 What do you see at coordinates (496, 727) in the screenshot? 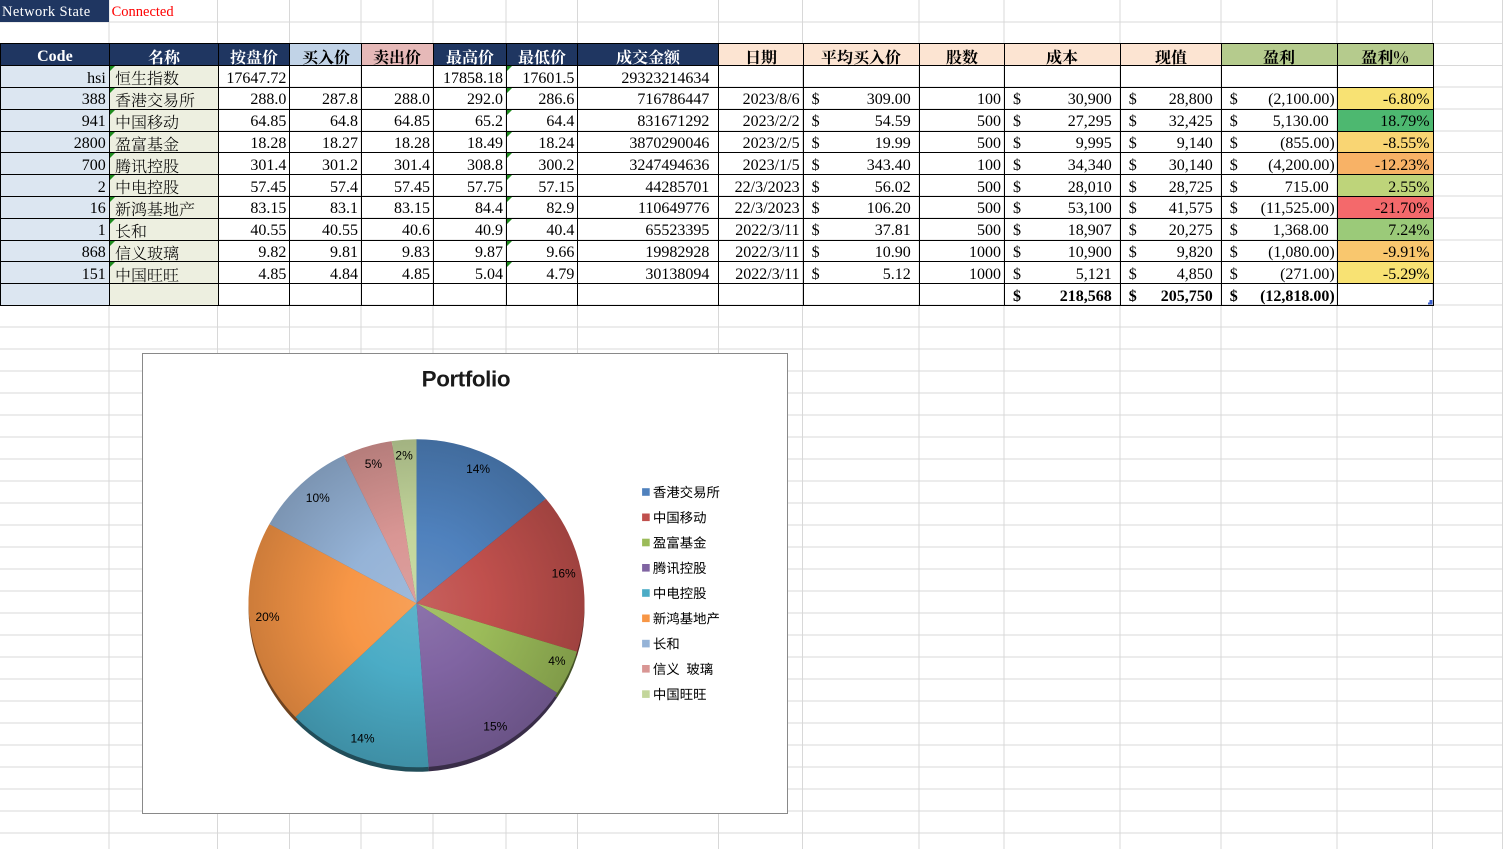
I see `svg-text: 15%` at bounding box center [496, 727].